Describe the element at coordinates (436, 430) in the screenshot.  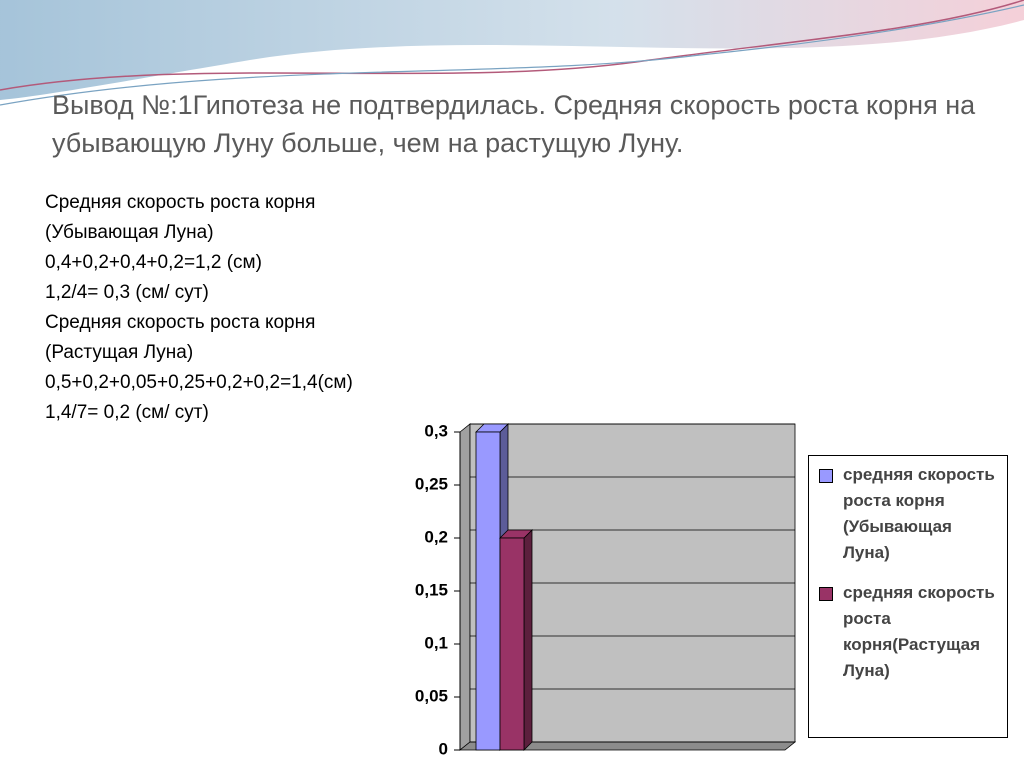
I see `y-tick-label: 0,3` at that location.